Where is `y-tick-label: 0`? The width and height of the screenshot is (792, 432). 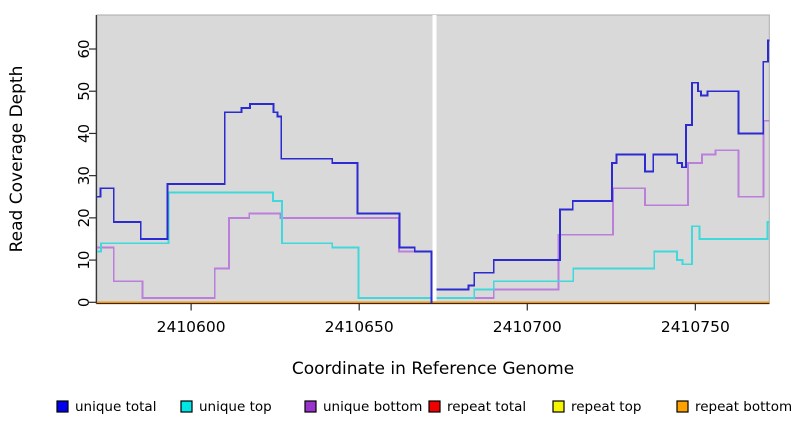 y-tick-label: 0 is located at coordinates (84, 303).